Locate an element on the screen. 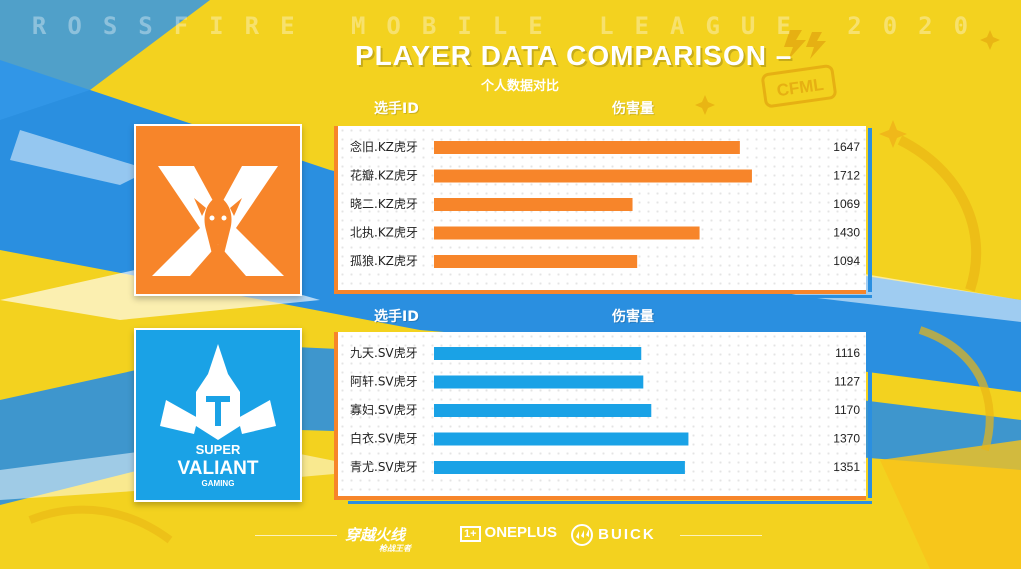 Image resolution: width=1021 pixels, height=569 pixels. team1-logo is located at coordinates (218, 210).